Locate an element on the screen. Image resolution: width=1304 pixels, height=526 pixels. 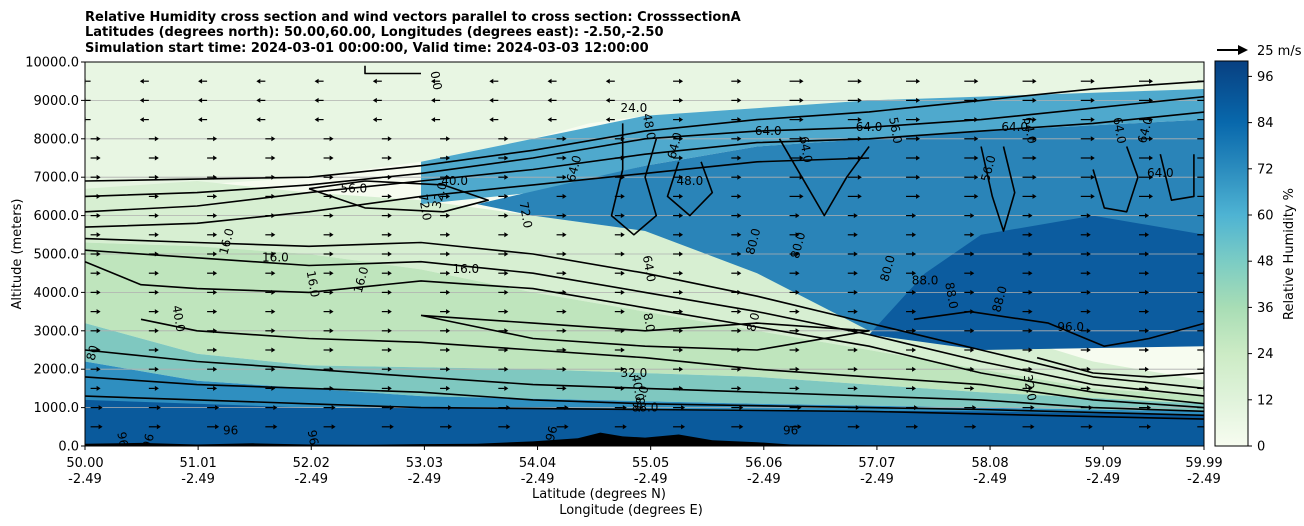
x-tick-label-lat: 52.02 is located at coordinates (311, 463).